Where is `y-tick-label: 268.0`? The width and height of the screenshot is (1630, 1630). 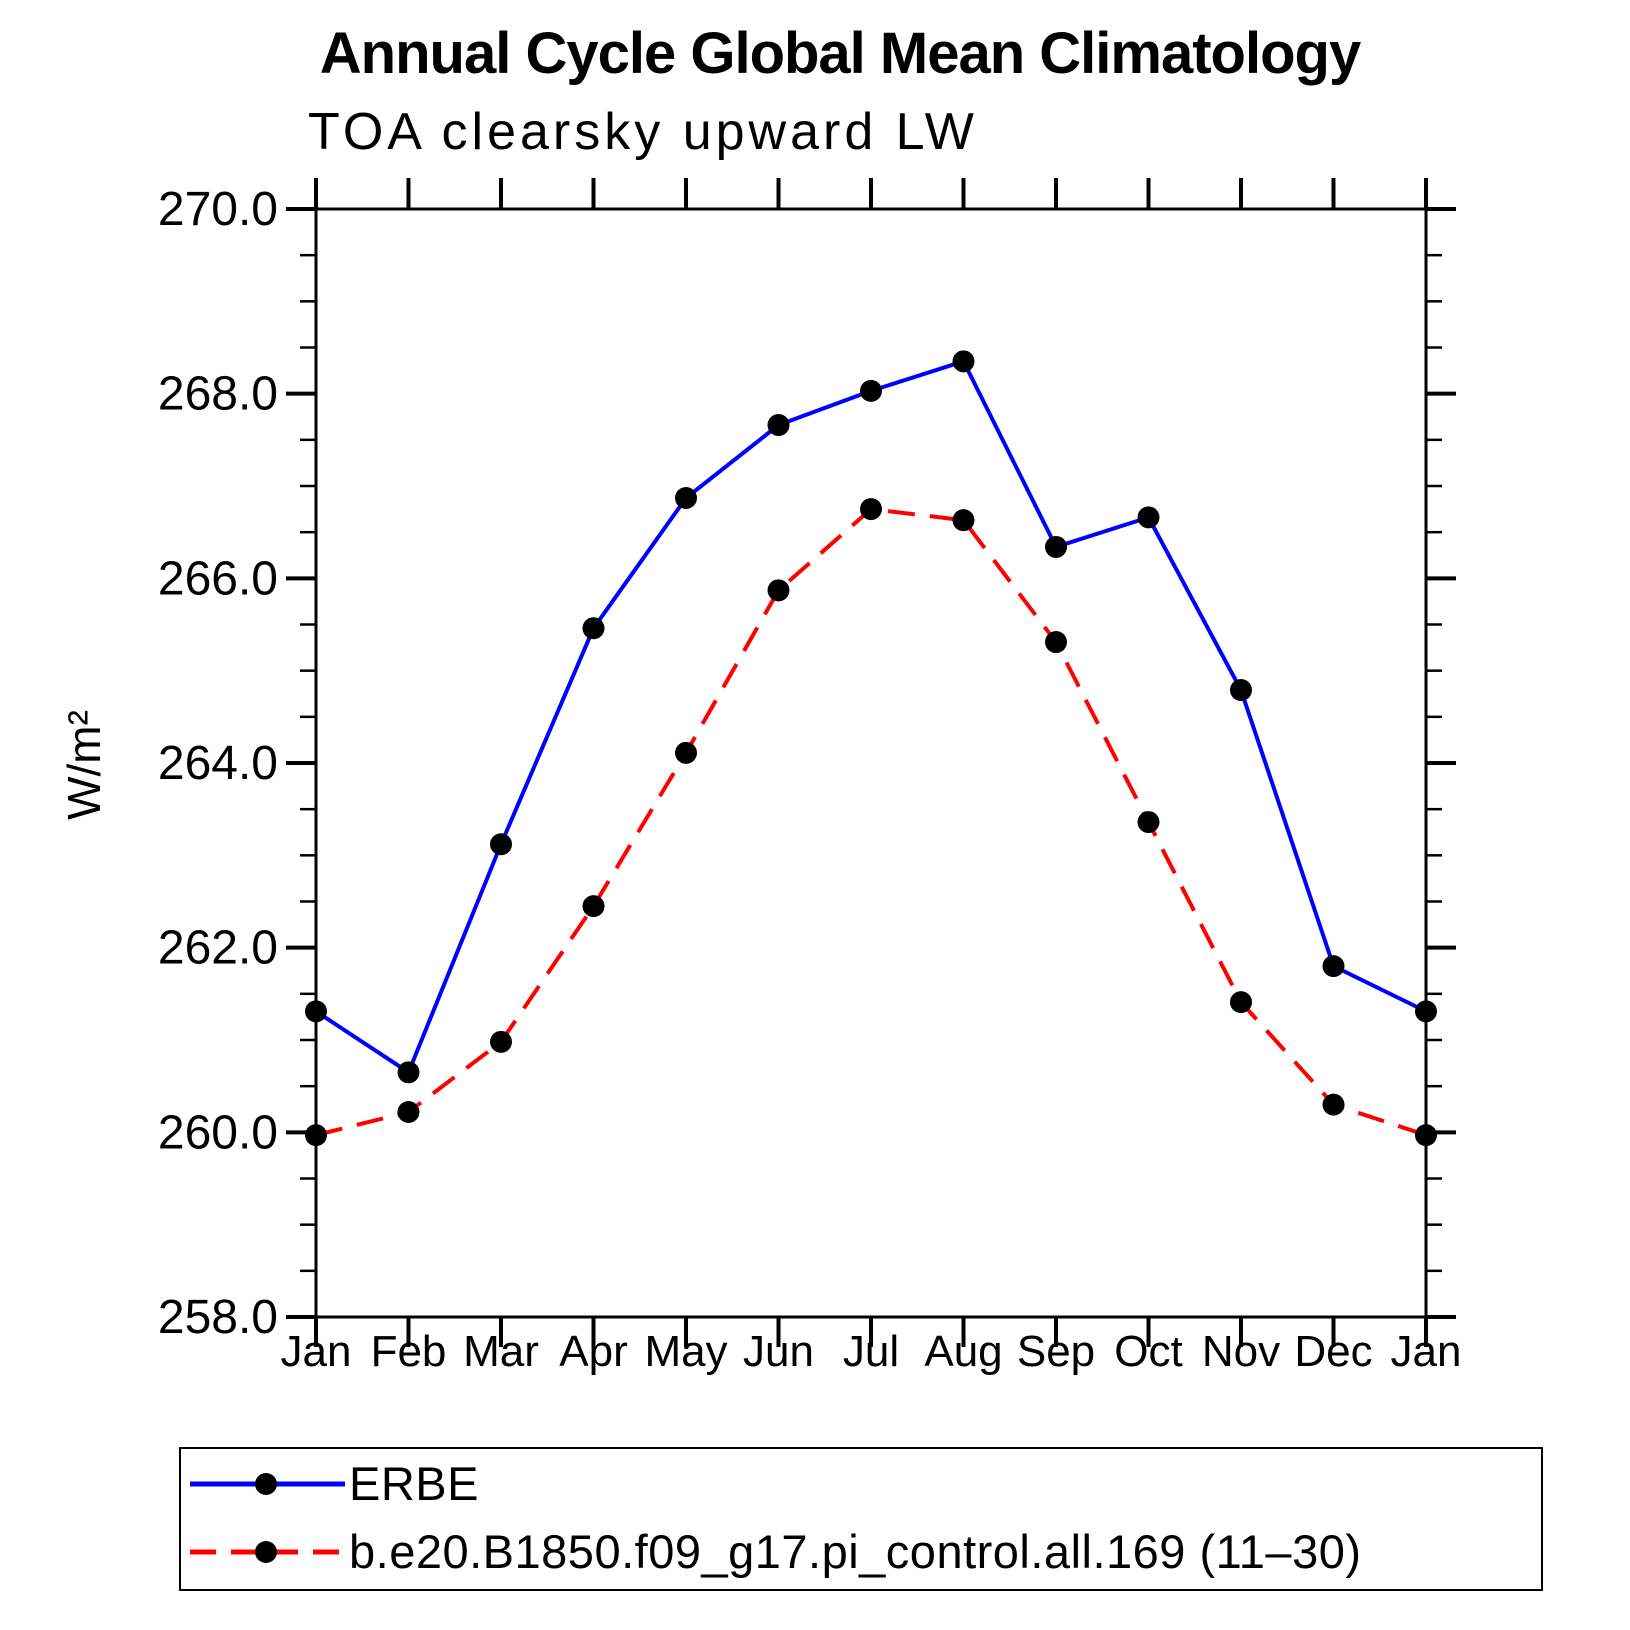 y-tick-label: 268.0 is located at coordinates (218, 394).